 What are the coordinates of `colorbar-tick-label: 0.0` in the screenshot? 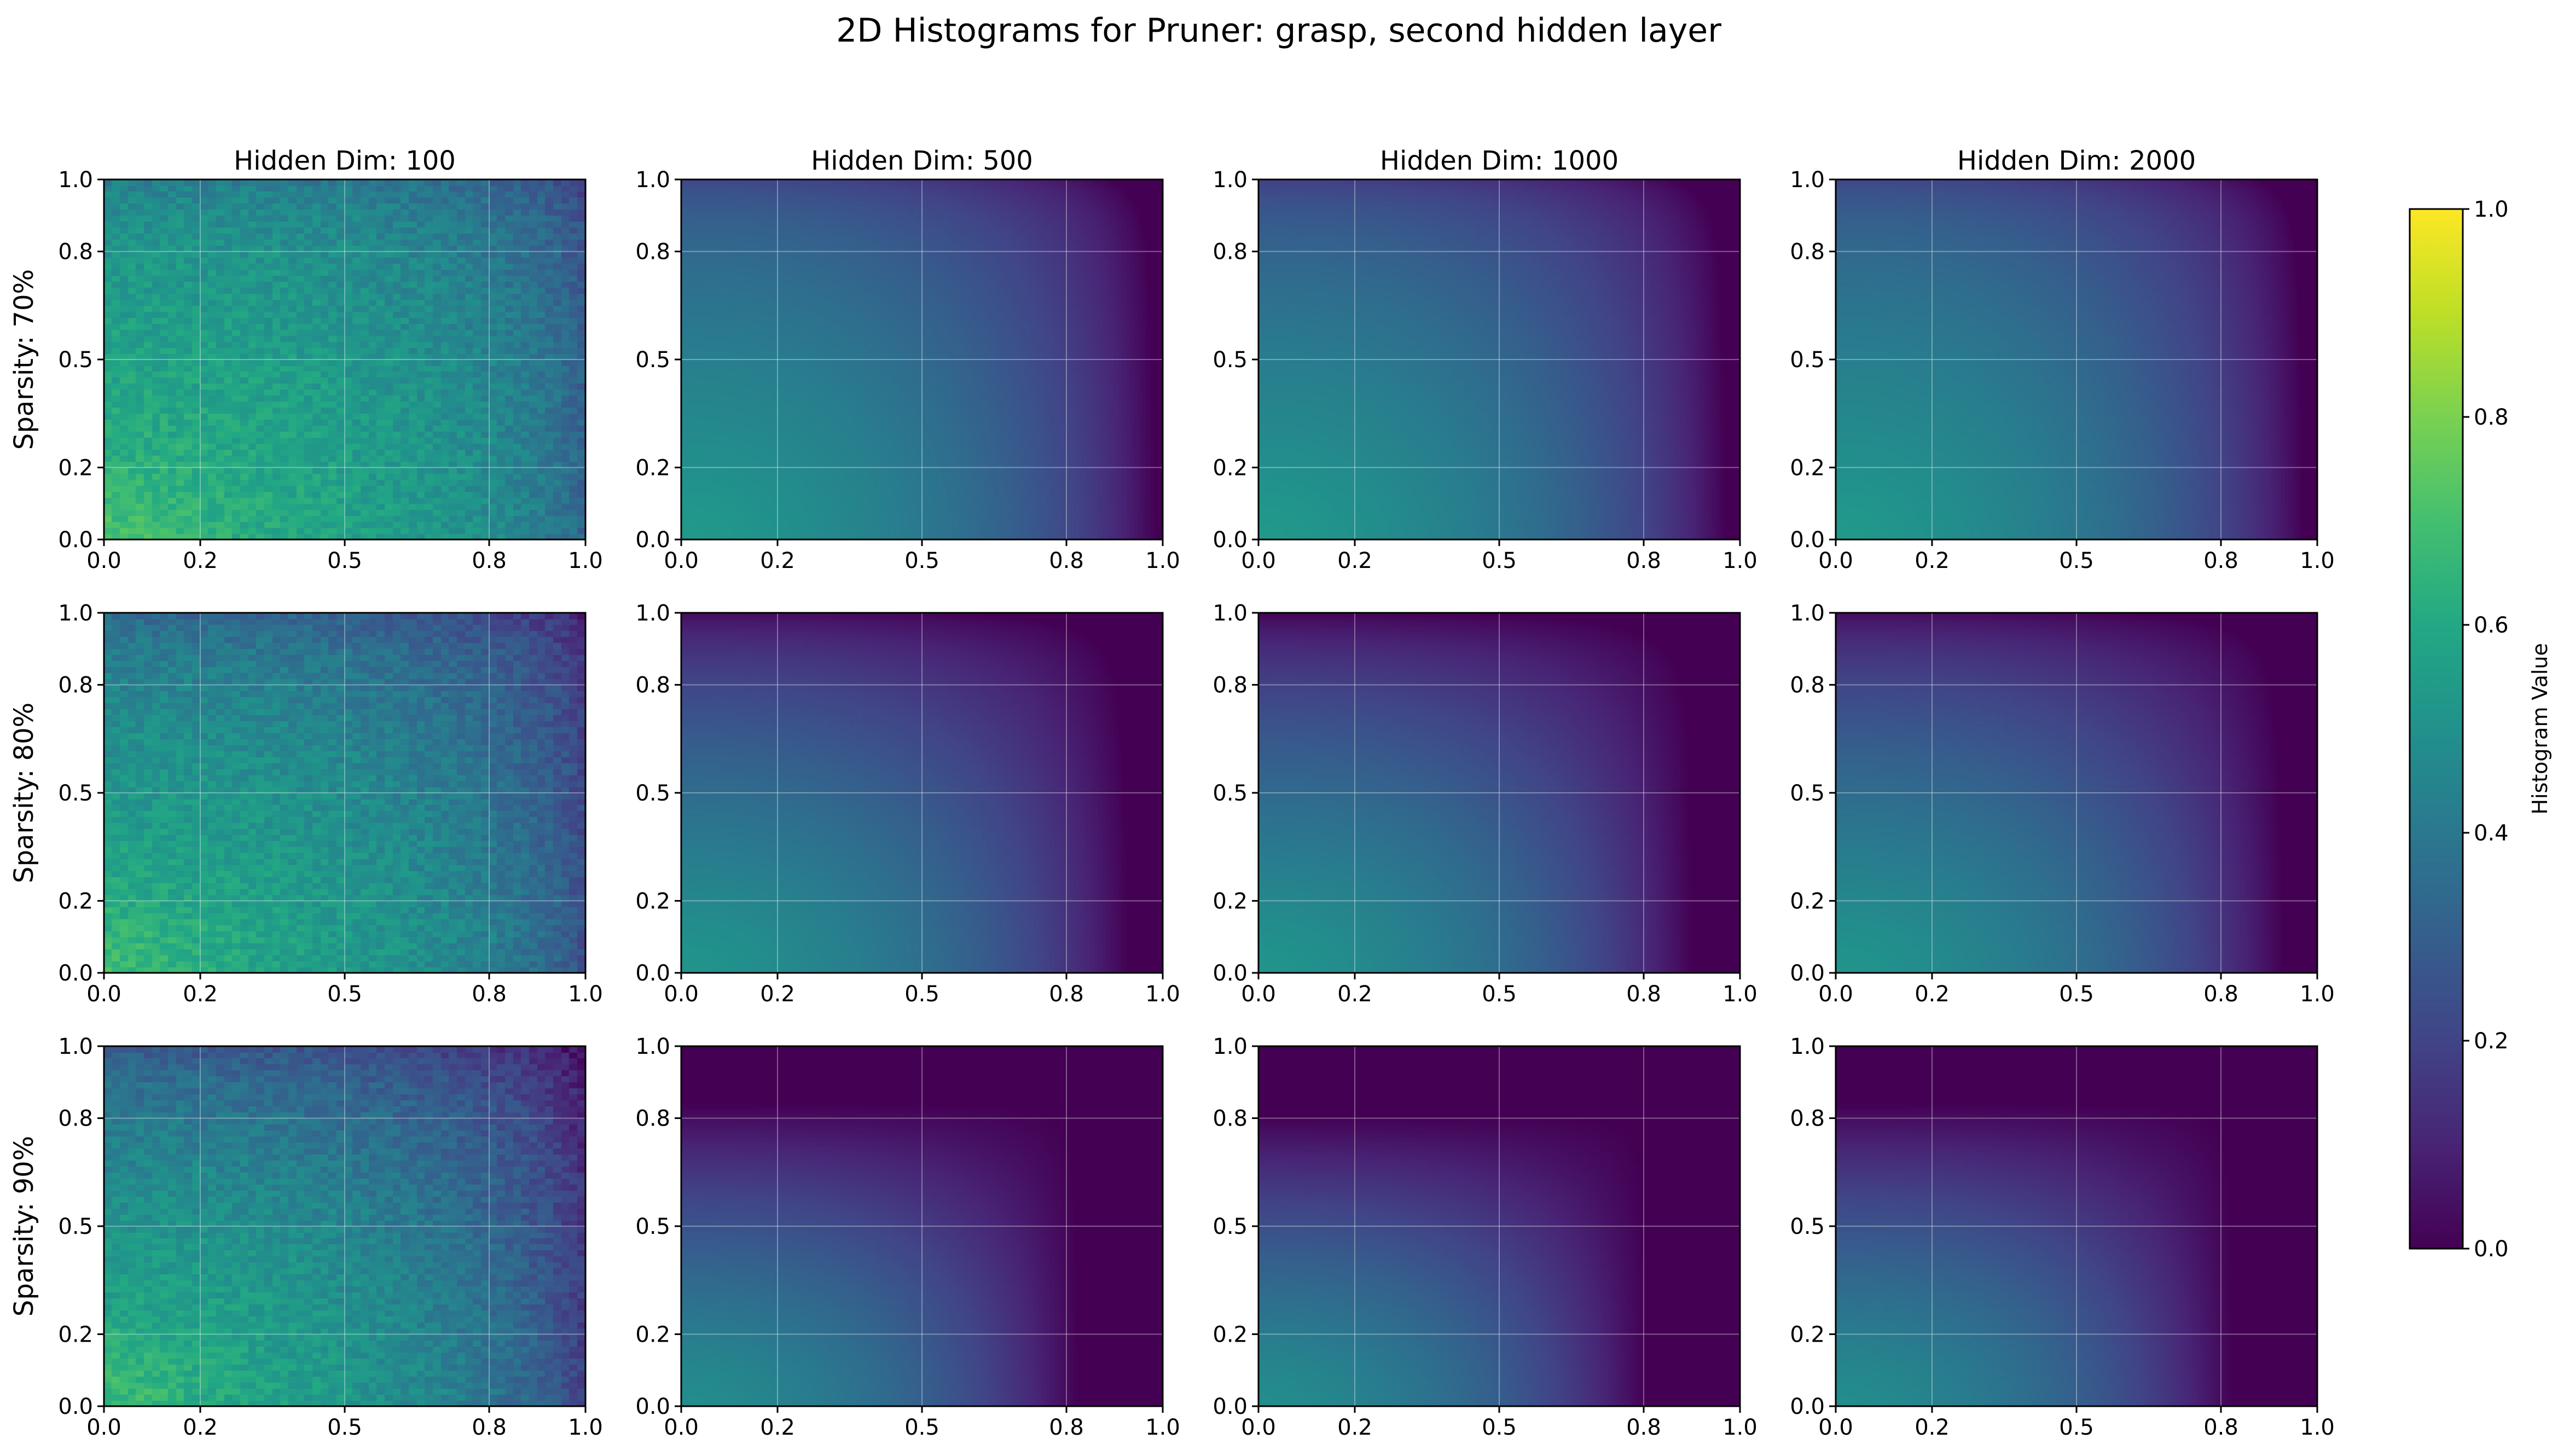 It's located at (2491, 1249).